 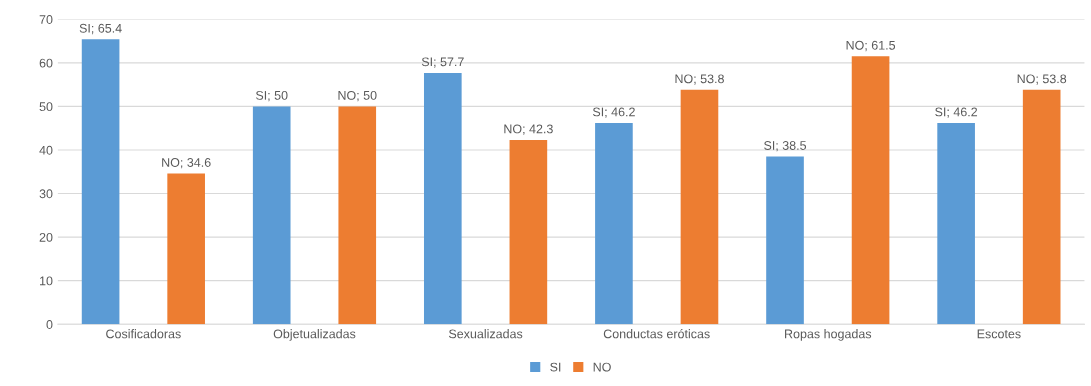 What do you see at coordinates (46, 63) in the screenshot?
I see `y-tick-label: 60` at bounding box center [46, 63].